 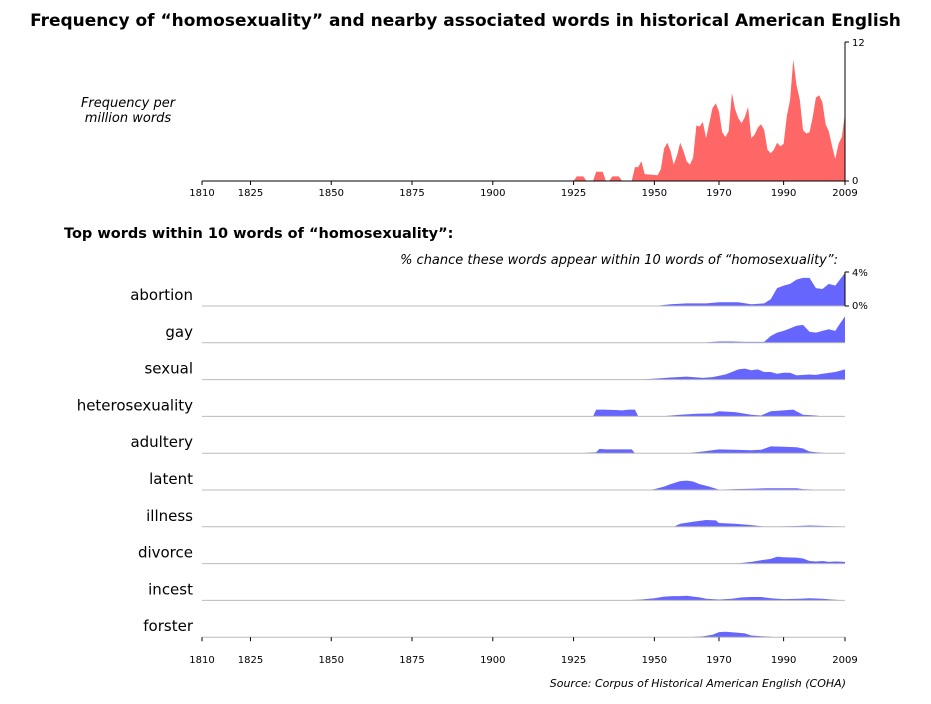 What do you see at coordinates (702, 450) in the screenshot?
I see `association-area-adultery` at bounding box center [702, 450].